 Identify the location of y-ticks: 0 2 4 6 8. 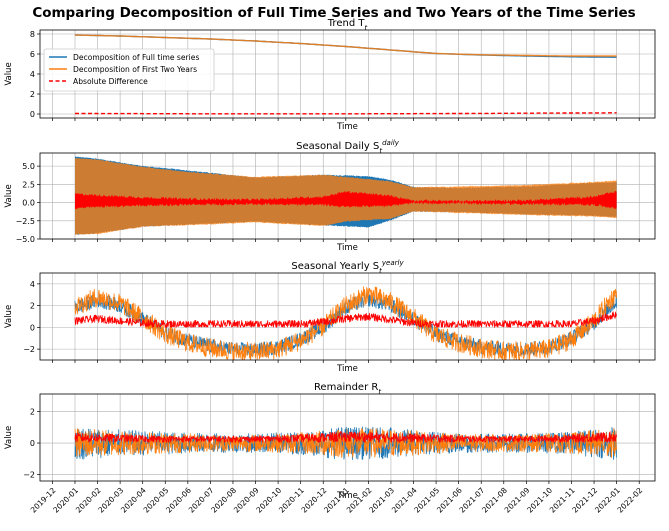
(35, 74).